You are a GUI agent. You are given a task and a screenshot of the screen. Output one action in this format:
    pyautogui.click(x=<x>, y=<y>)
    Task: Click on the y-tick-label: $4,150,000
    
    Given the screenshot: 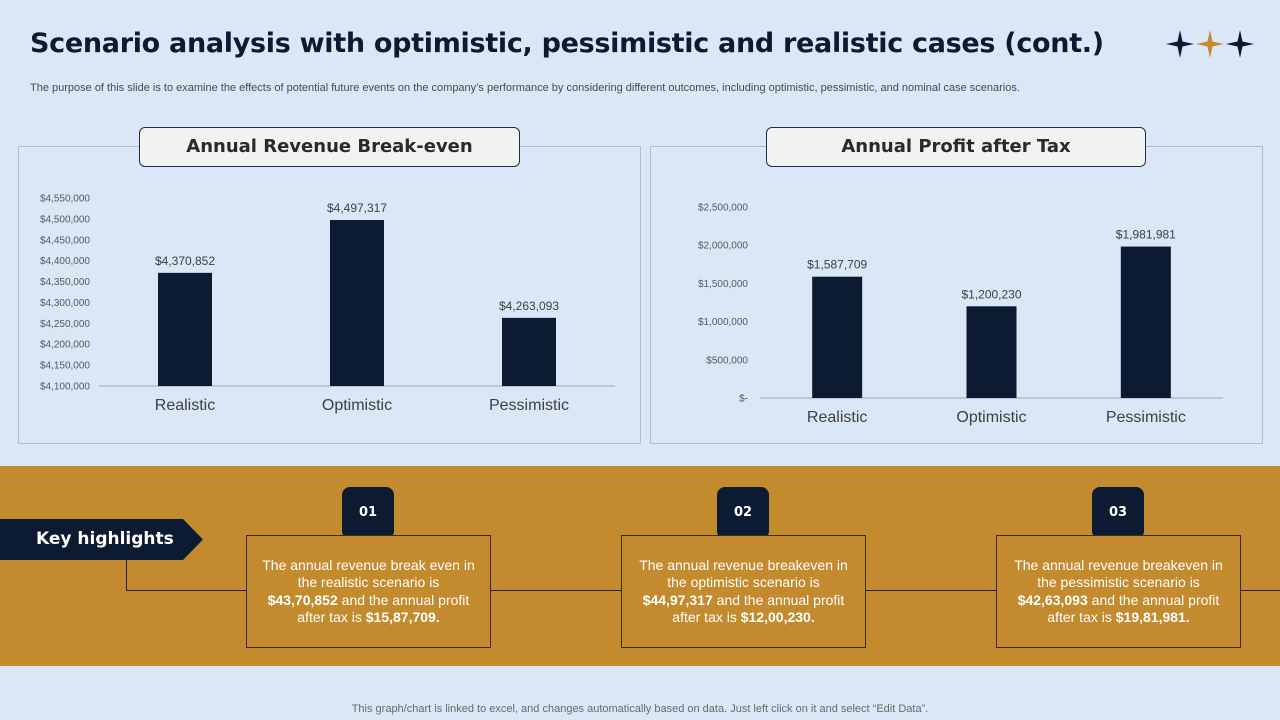 What is the action you would take?
    pyautogui.click(x=65, y=366)
    